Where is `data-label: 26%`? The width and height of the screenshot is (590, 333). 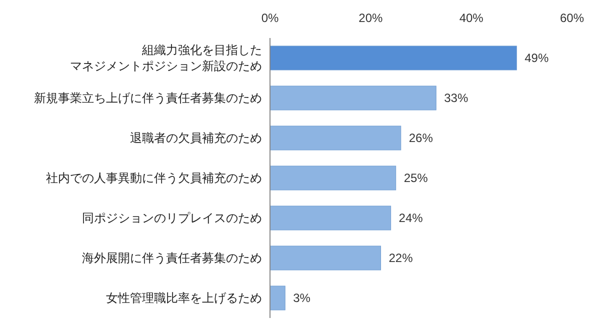 data-label: 26% is located at coordinates (421, 138).